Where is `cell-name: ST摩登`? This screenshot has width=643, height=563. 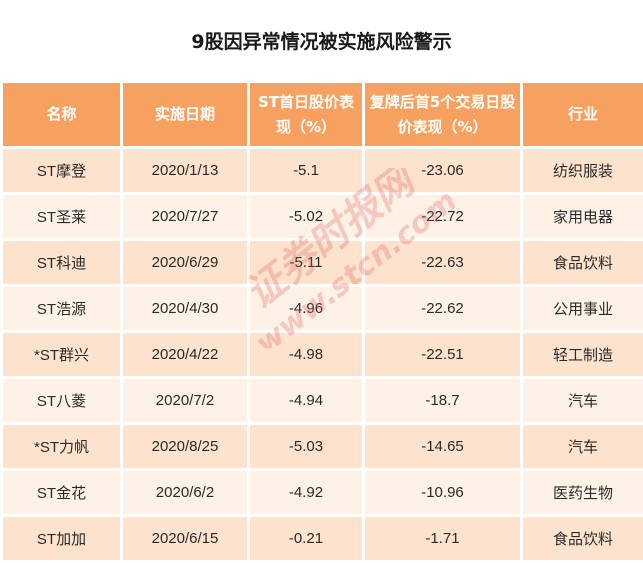
cell-name: ST摩登 is located at coordinates (61, 170).